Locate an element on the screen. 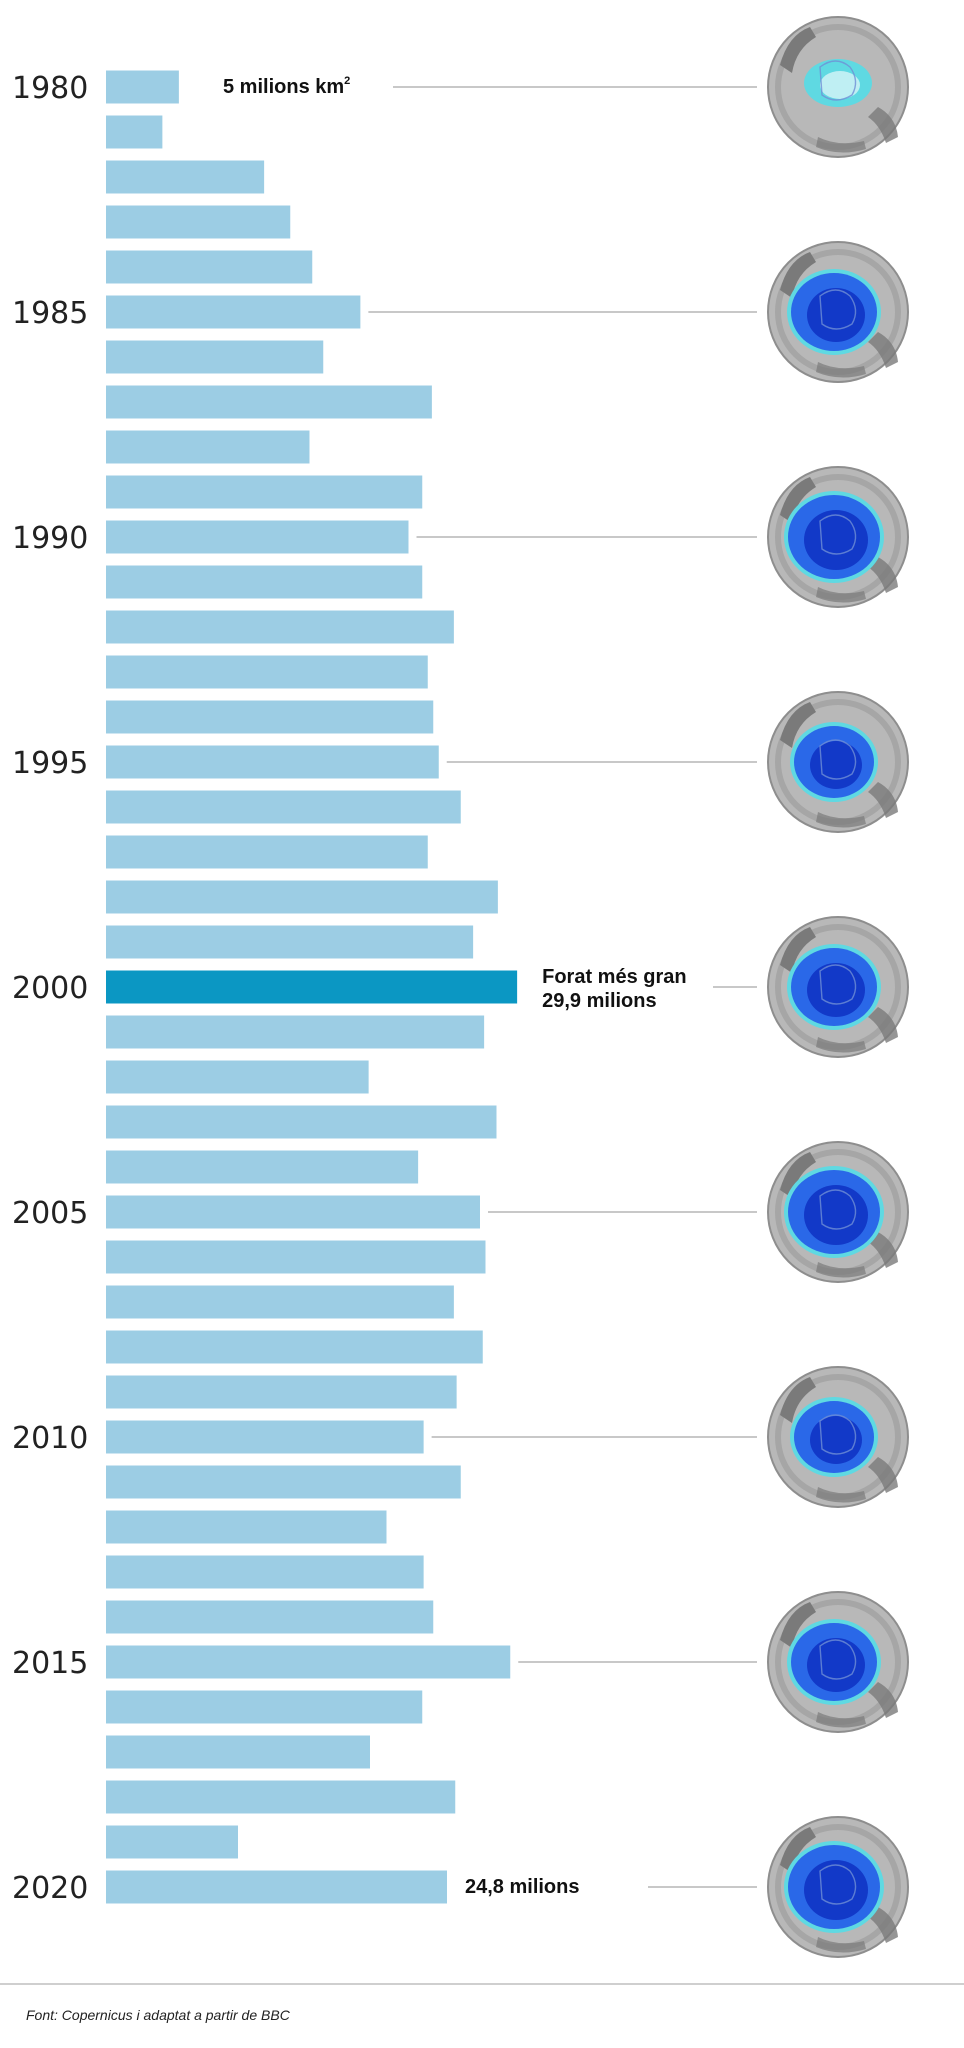 This screenshot has width=964, height=2048. year-label-1980: 1980 is located at coordinates (50, 88).